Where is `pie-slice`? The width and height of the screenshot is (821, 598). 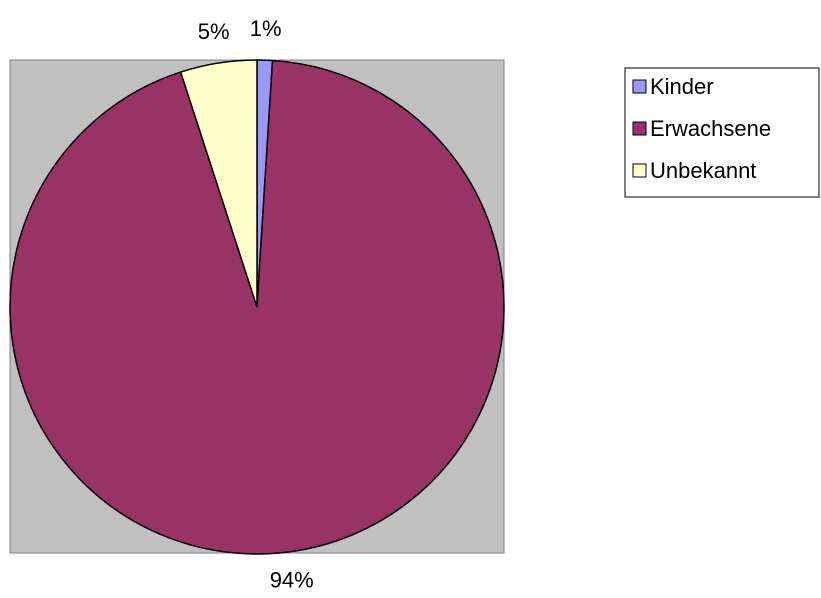 pie-slice is located at coordinates (218, 183).